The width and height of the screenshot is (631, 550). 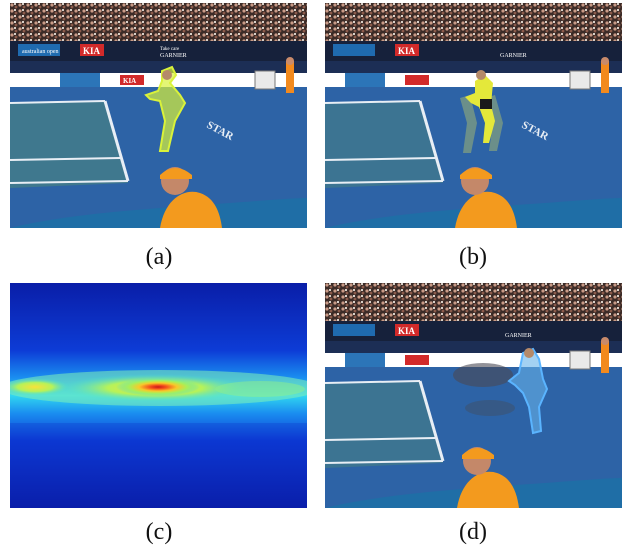 What do you see at coordinates (518, 336) in the screenshot?
I see `garnier-text-d: GARNIER` at bounding box center [518, 336].